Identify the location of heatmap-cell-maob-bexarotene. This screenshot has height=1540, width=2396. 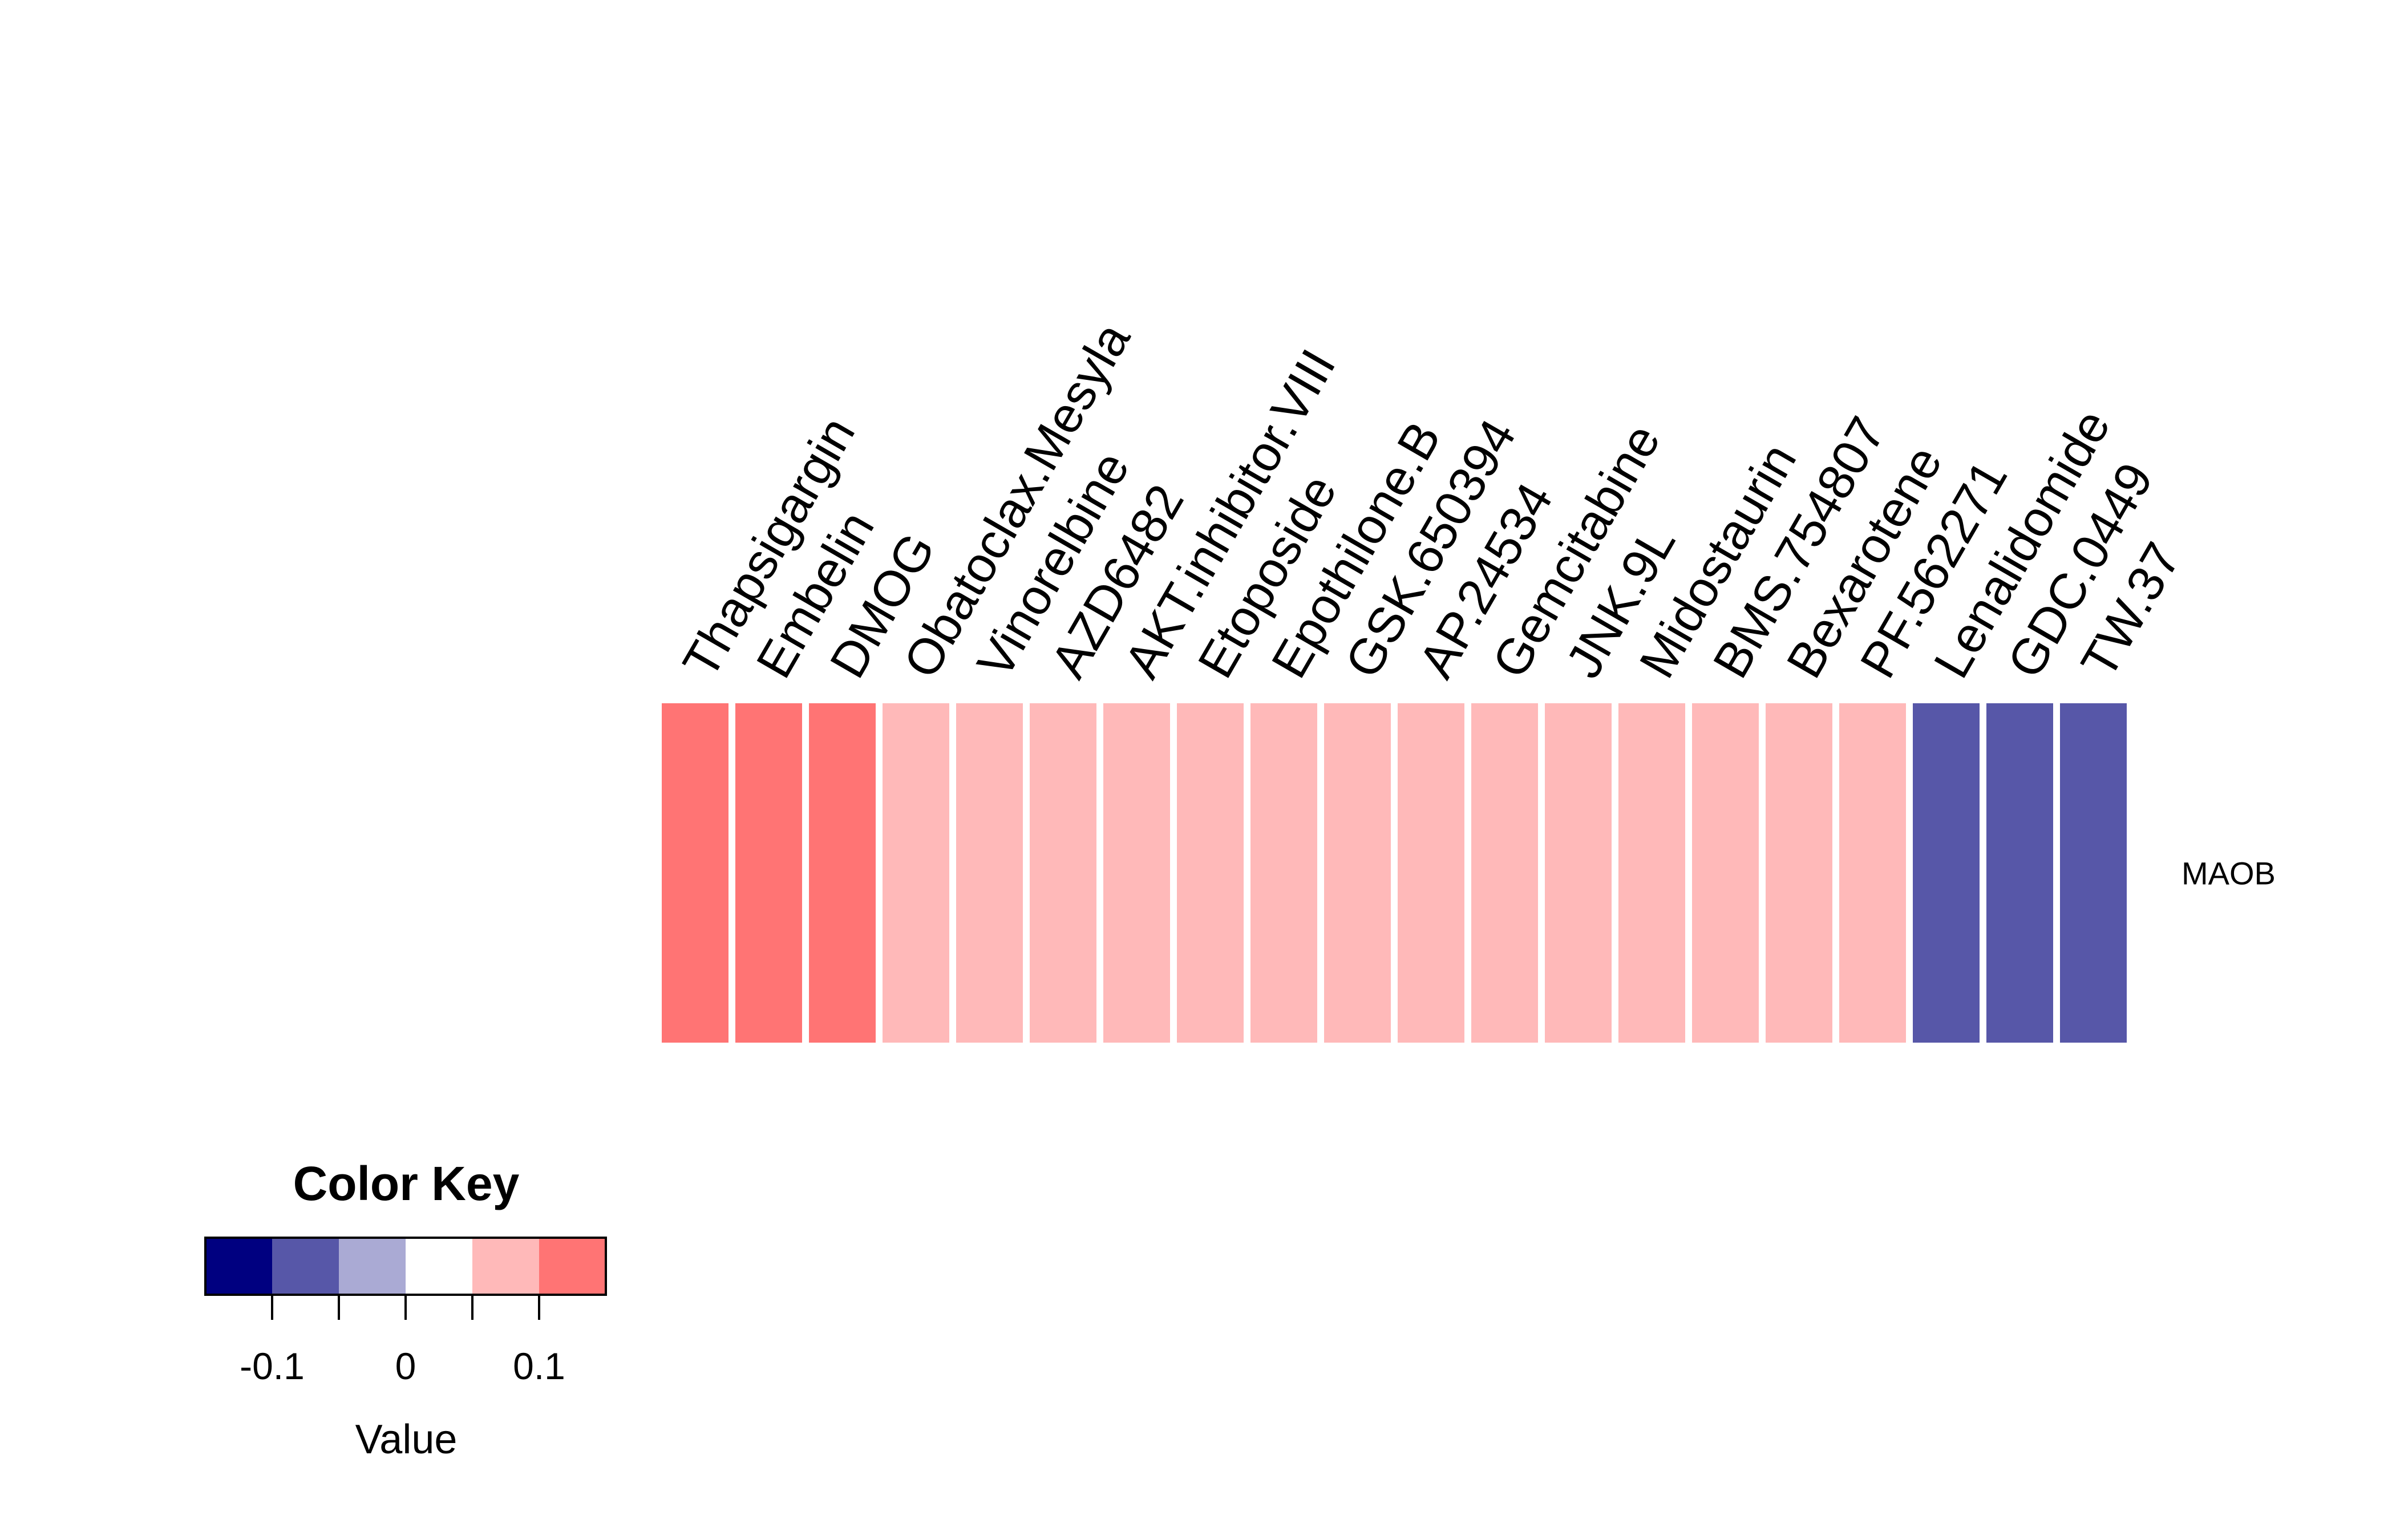
(1799, 873).